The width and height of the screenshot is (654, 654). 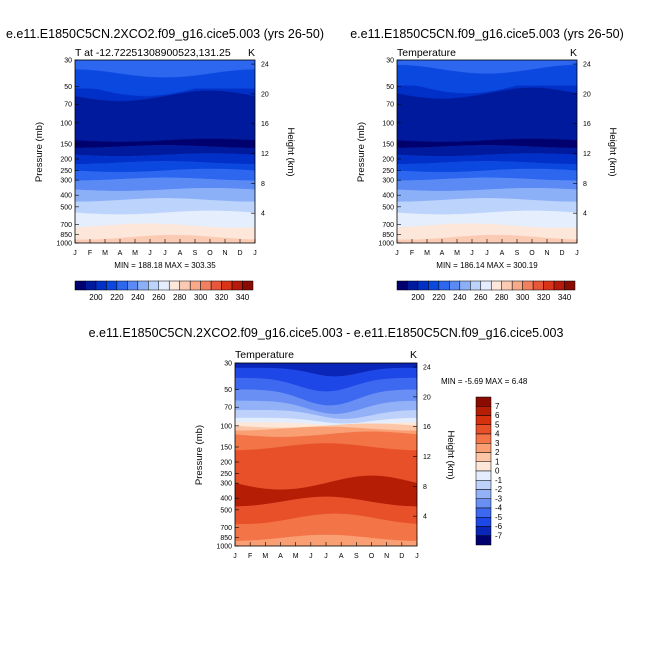 I want to click on contour-field, so click(x=487, y=151).